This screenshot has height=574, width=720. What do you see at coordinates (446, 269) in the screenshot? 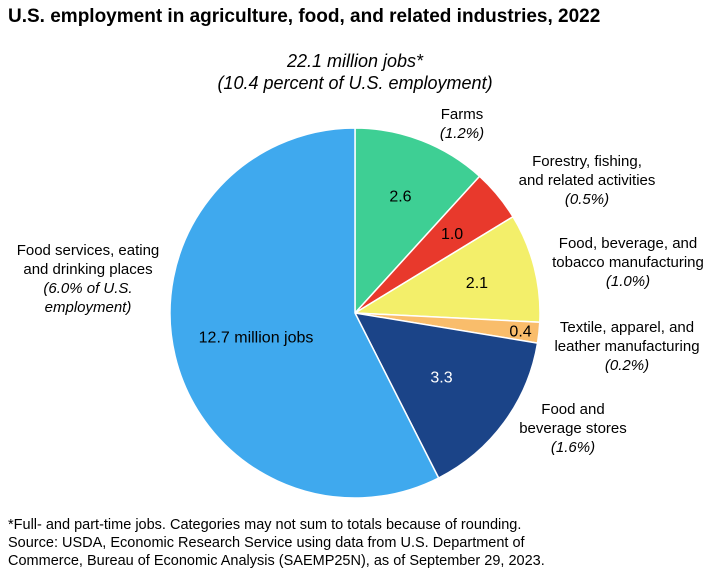
I see `pie-slice-food-beverage-tobacco-manufacturing` at bounding box center [446, 269].